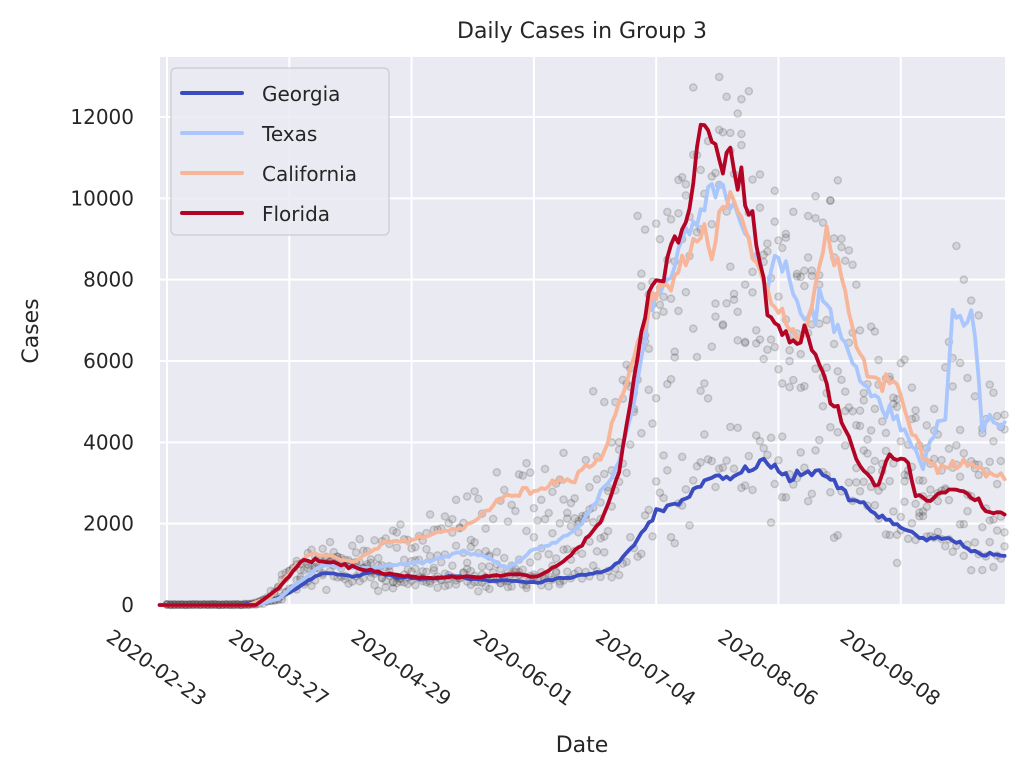 The image size is (1024, 780). What do you see at coordinates (108, 361) in the screenshot?
I see `y-tick-label: 6000` at bounding box center [108, 361].